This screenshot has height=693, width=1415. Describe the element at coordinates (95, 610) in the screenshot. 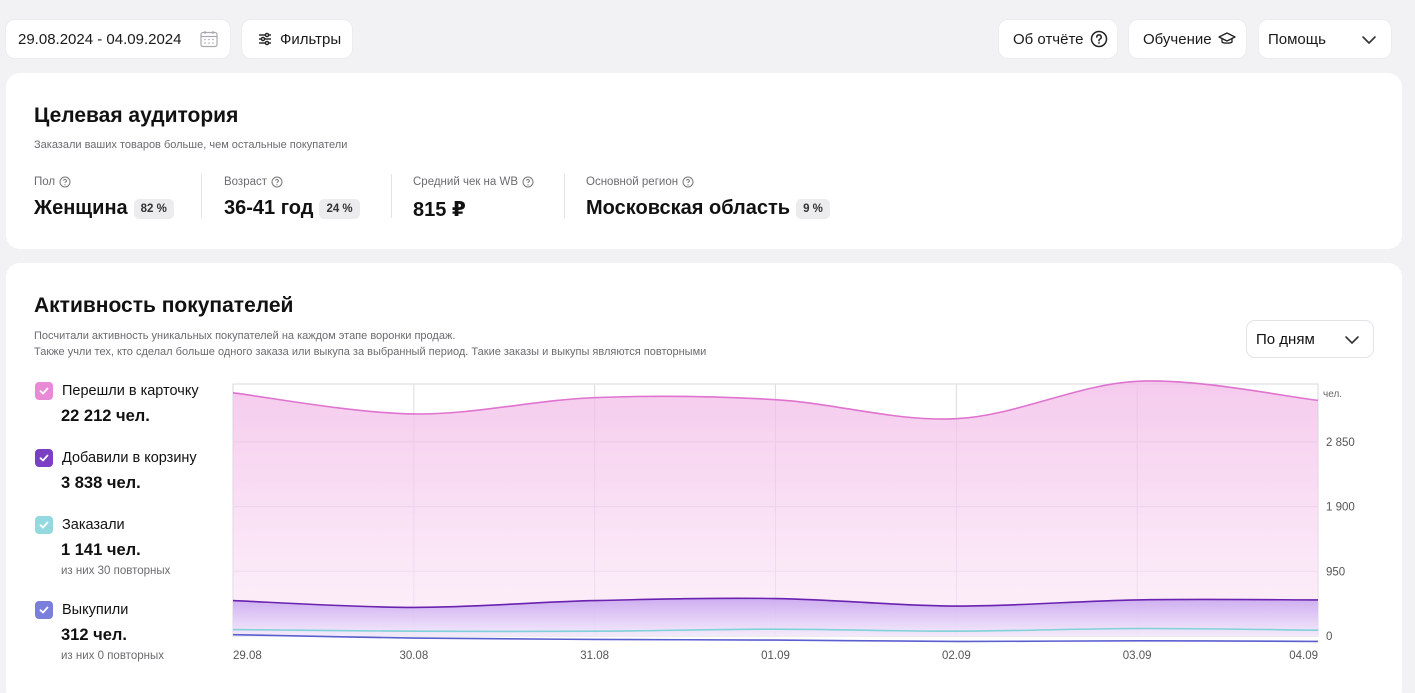

I see `legend-name: Выкупили` at that location.